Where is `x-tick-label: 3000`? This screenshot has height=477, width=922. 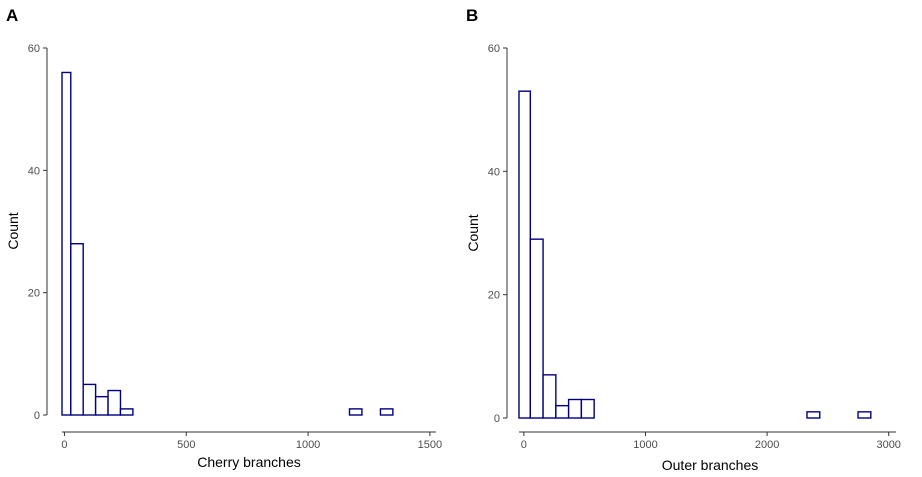 x-tick-label: 3000 is located at coordinates (888, 445).